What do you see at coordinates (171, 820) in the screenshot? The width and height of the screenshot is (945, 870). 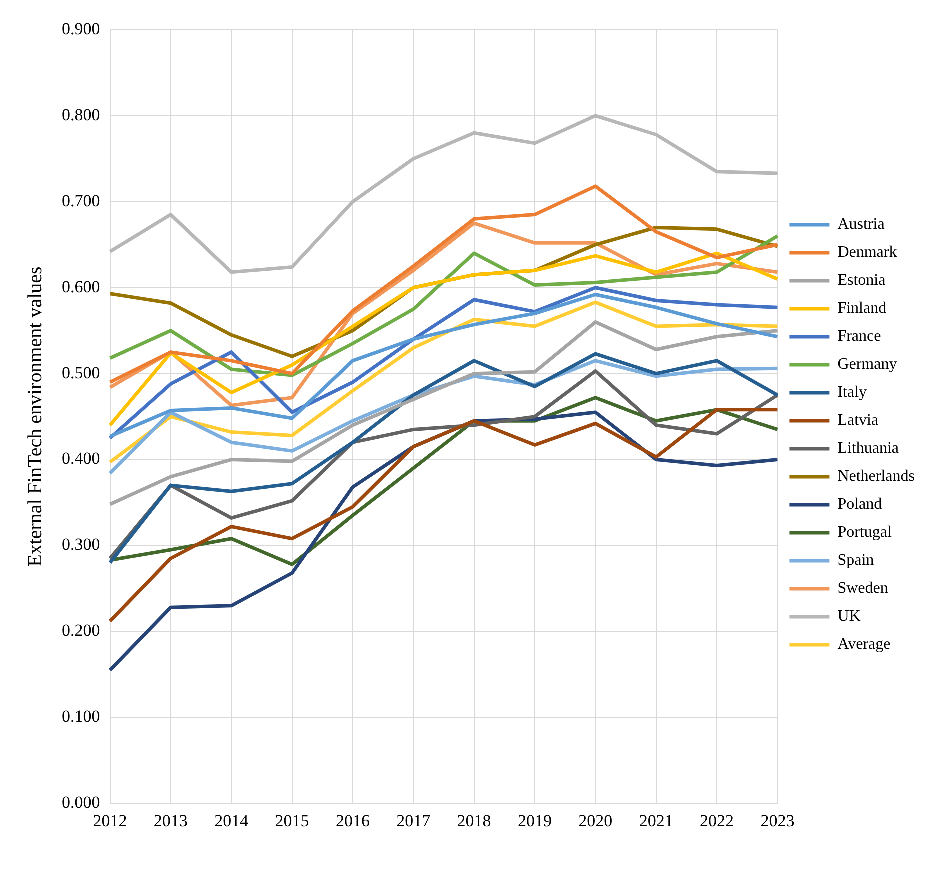 I see `x-tick-label: 2013` at bounding box center [171, 820].